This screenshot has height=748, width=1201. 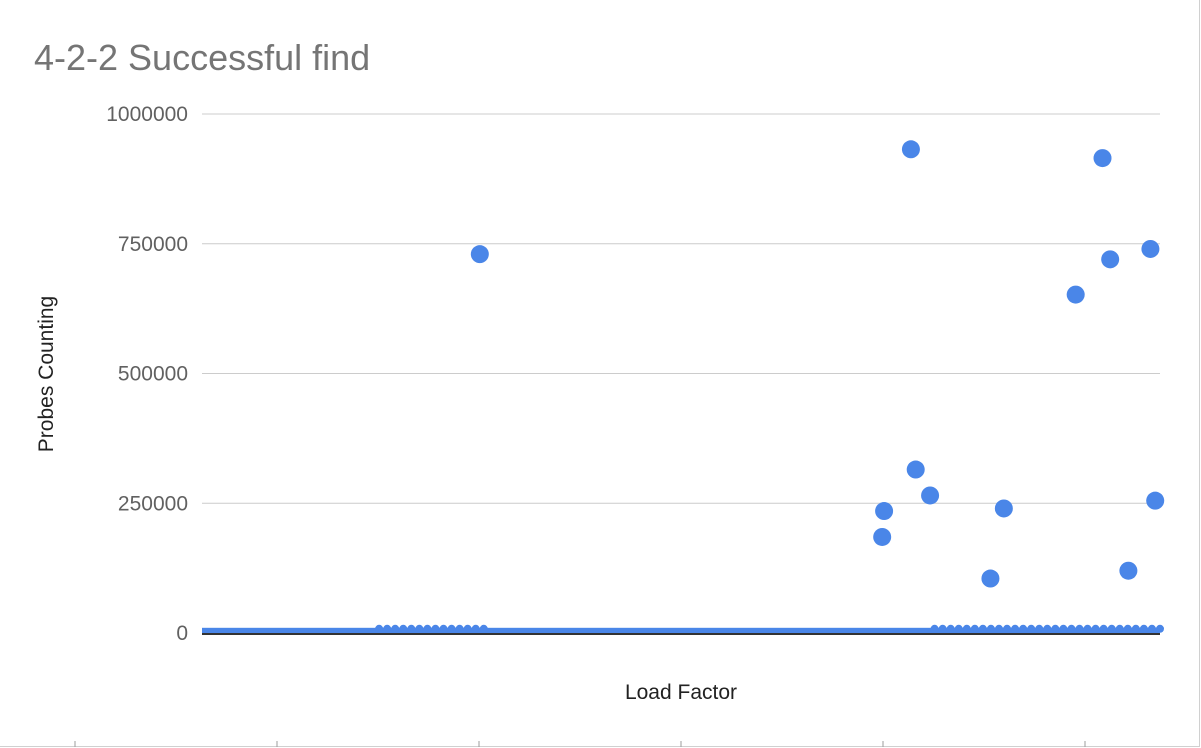 What do you see at coordinates (46, 374) in the screenshot?
I see `y-axis-label: Probes Counting` at bounding box center [46, 374].